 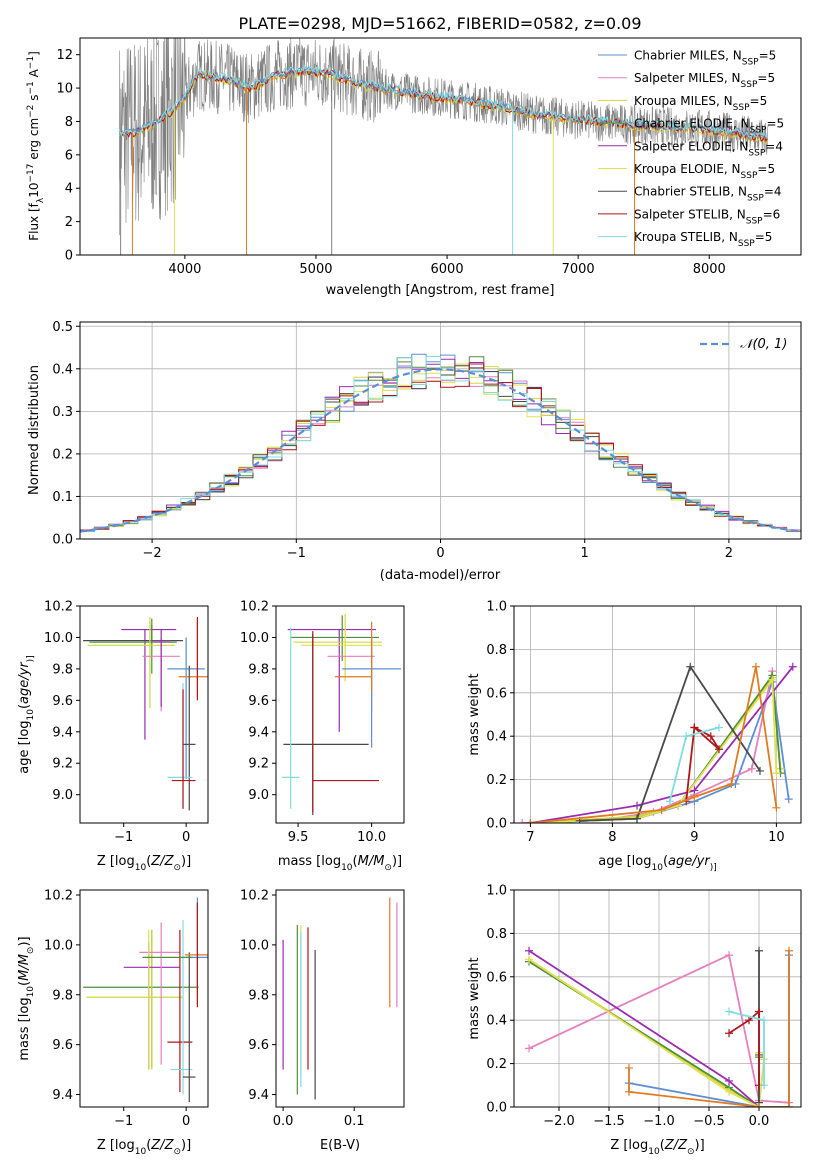 I want to click on y-tick-label: 0.2, so click(x=496, y=1064).